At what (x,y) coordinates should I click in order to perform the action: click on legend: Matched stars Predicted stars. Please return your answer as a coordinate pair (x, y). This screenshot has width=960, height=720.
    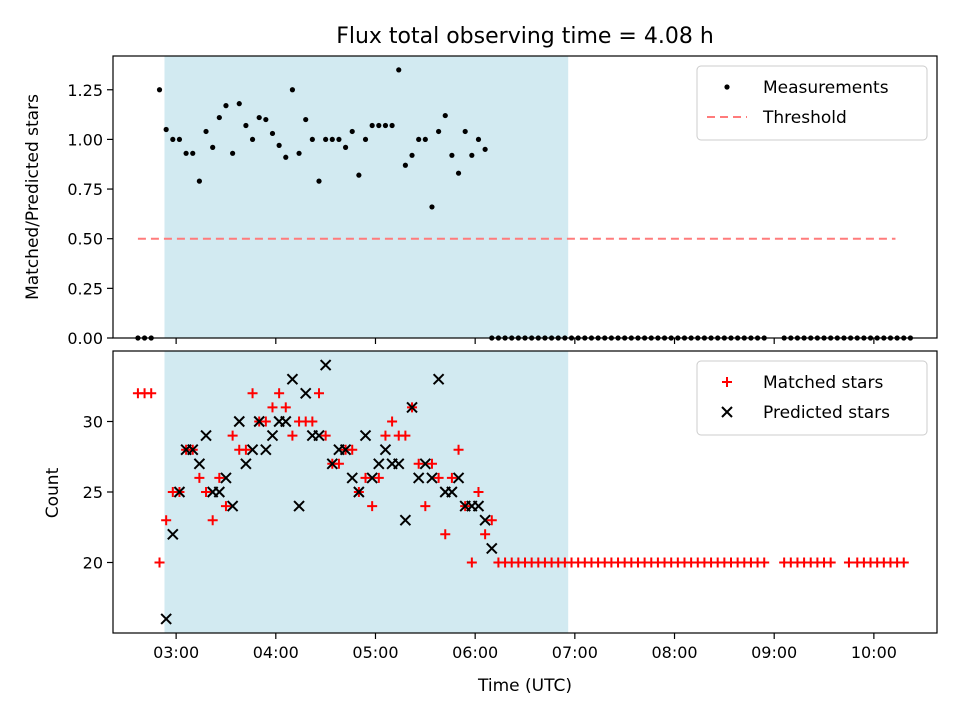
    Looking at the image, I should click on (812, 398).